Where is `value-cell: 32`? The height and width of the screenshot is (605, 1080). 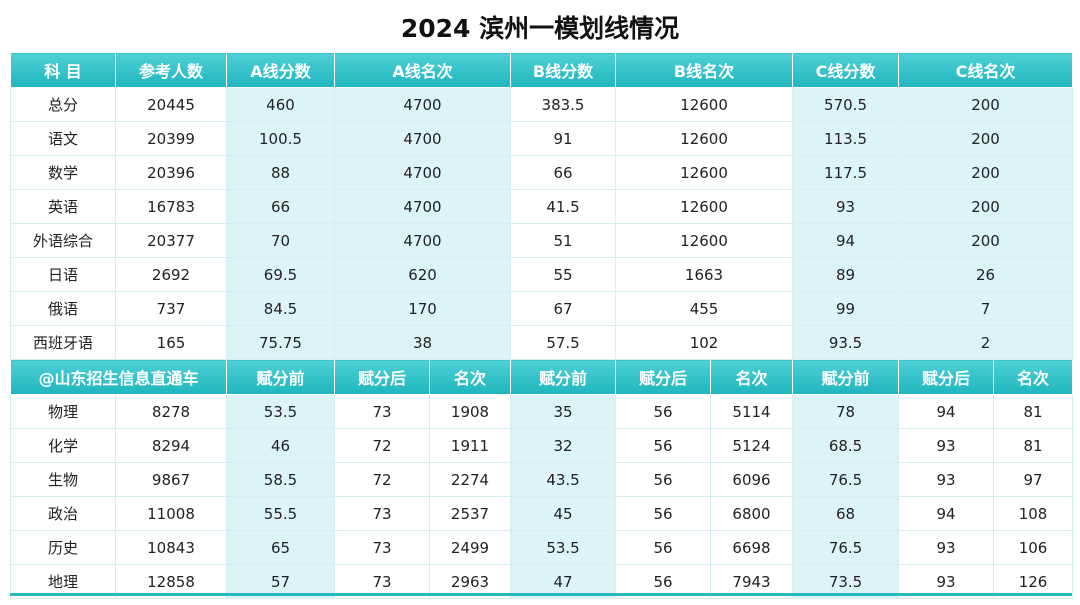
value-cell: 32 is located at coordinates (563, 445).